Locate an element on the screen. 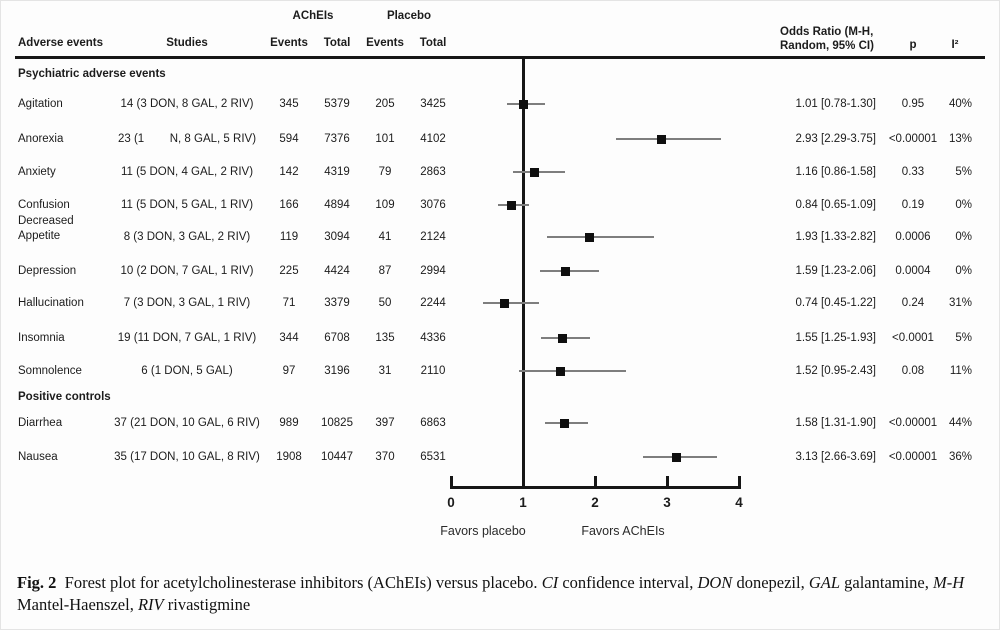  cell-odds-ratio-ci: 1.01 [0.78-1.30] is located at coordinates (835, 104).